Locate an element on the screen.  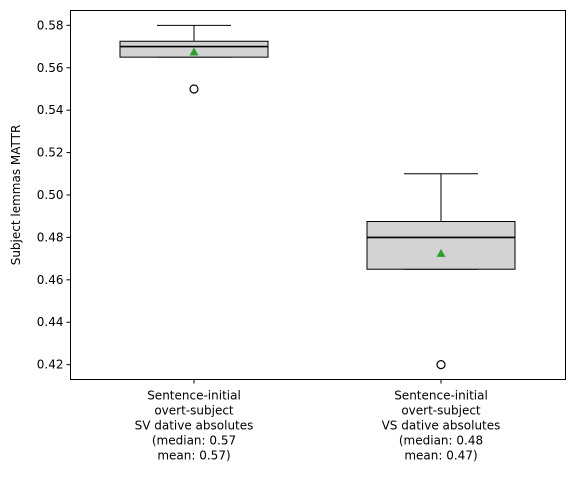
x-tick-label-line: VS dative absolutes is located at coordinates (441, 426).